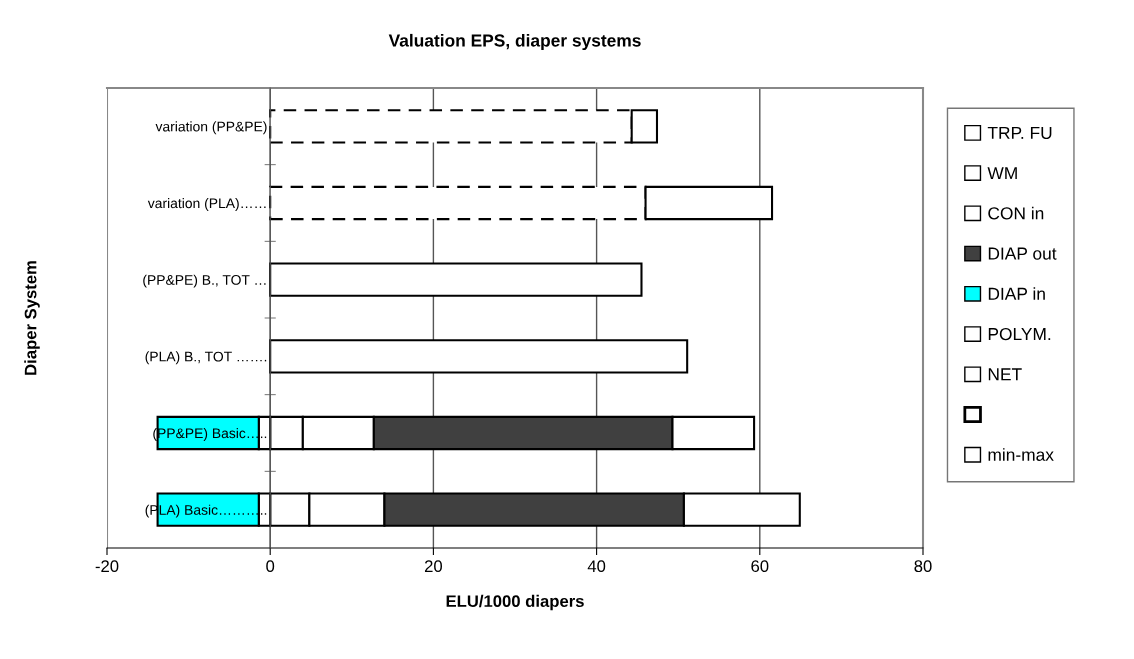 The image size is (1134, 659). What do you see at coordinates (107, 566) in the screenshot?
I see `x-tick-label: -20` at bounding box center [107, 566].